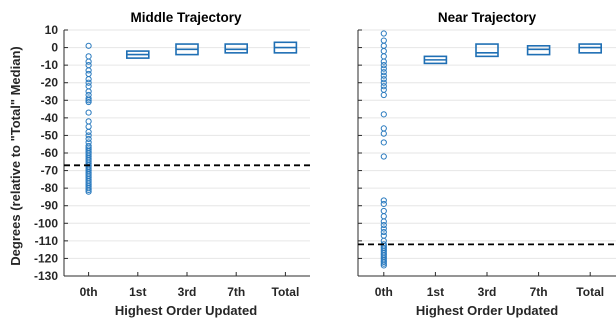 This screenshot has height=320, width=616. I want to click on y-tick-label: -30, so click(50, 100).